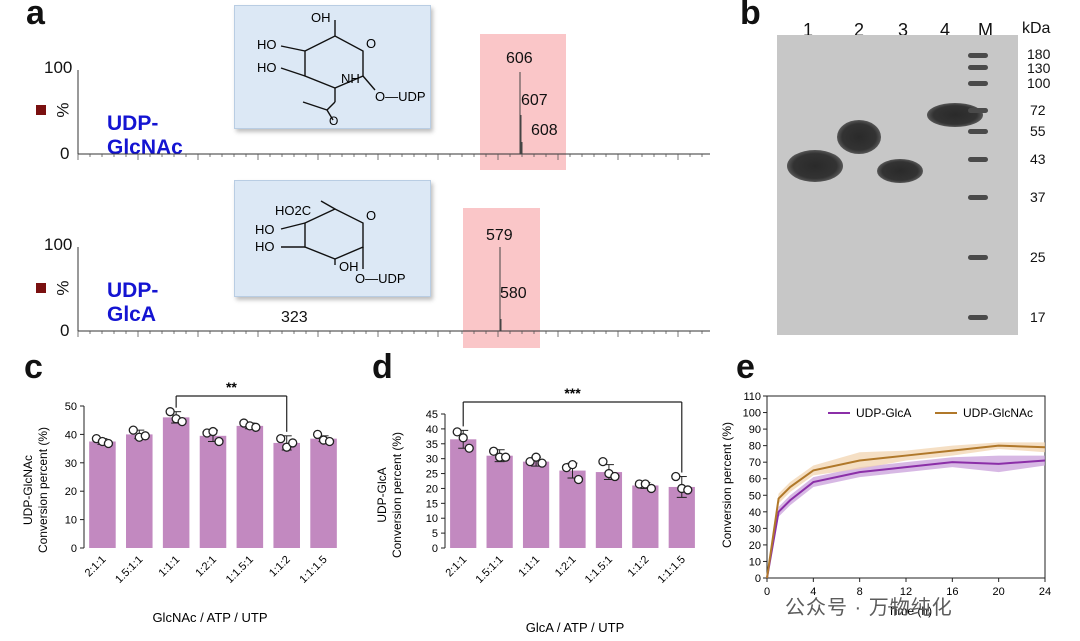  I want to click on x-tick-label: 24, so click(1045, 592).